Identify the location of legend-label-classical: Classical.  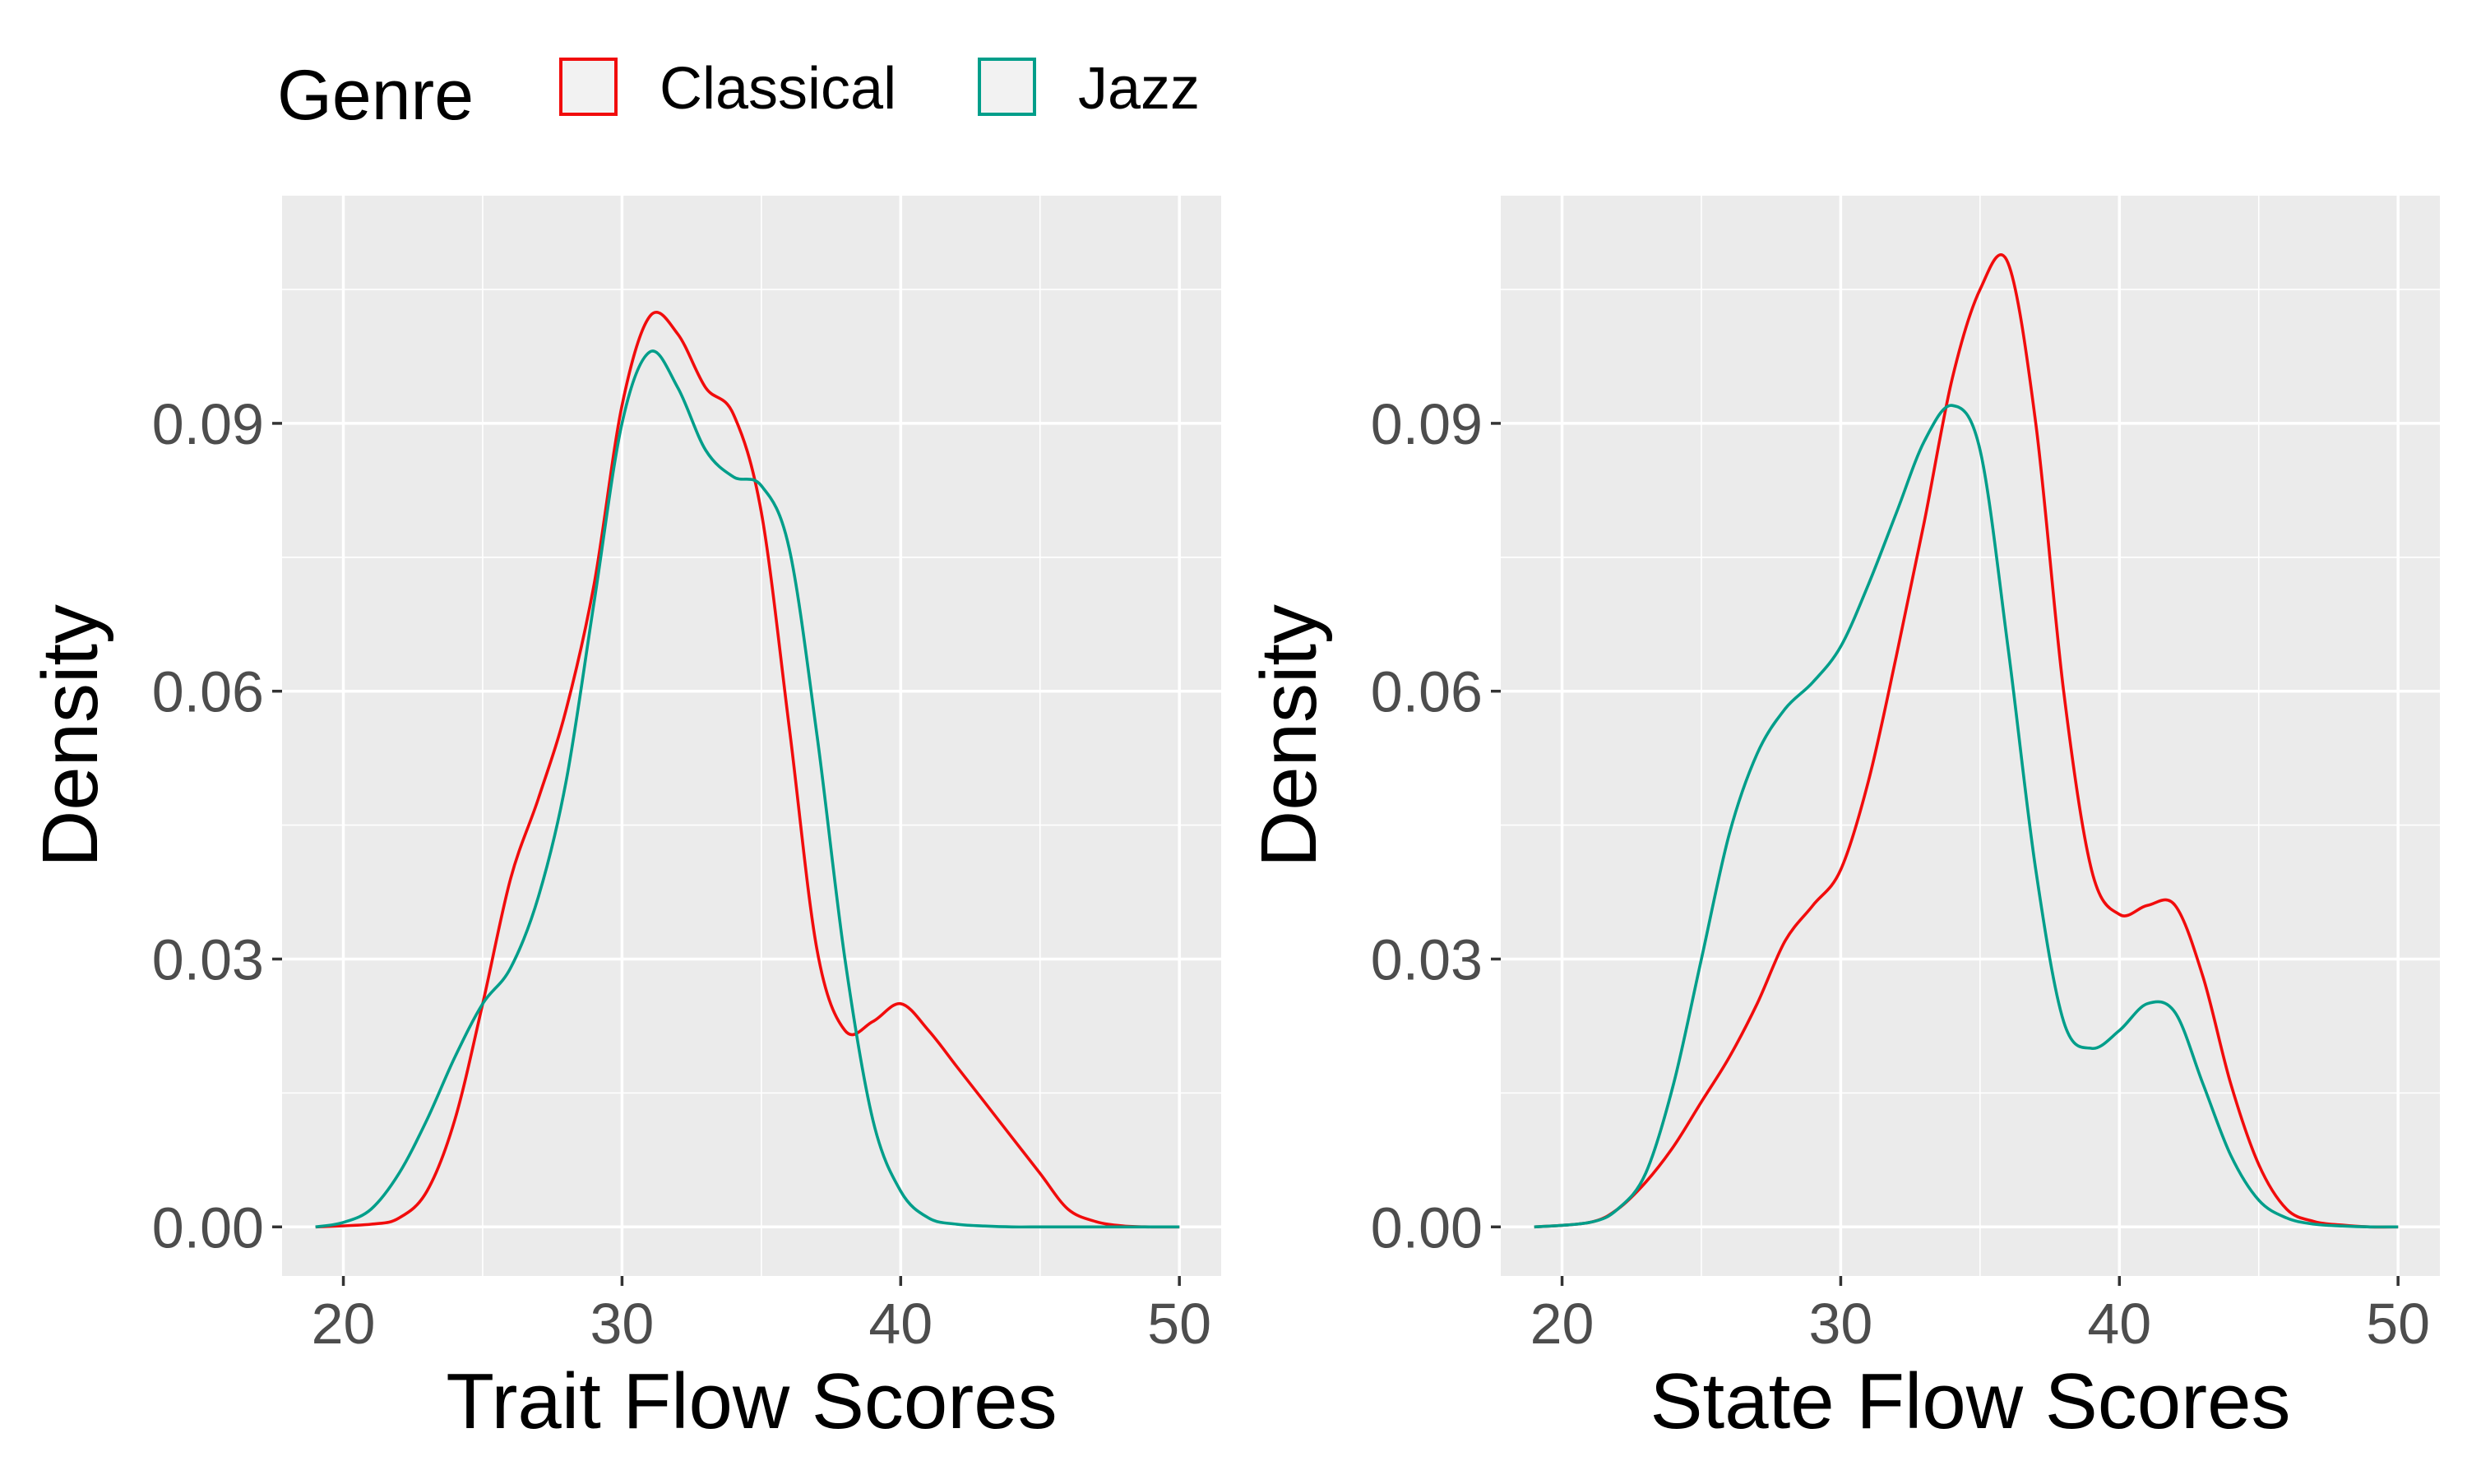
(778, 89).